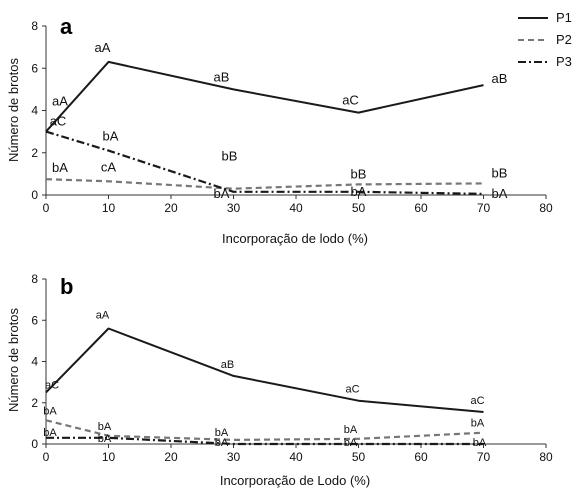  I want to click on legend-label-p1: P1, so click(564, 17).